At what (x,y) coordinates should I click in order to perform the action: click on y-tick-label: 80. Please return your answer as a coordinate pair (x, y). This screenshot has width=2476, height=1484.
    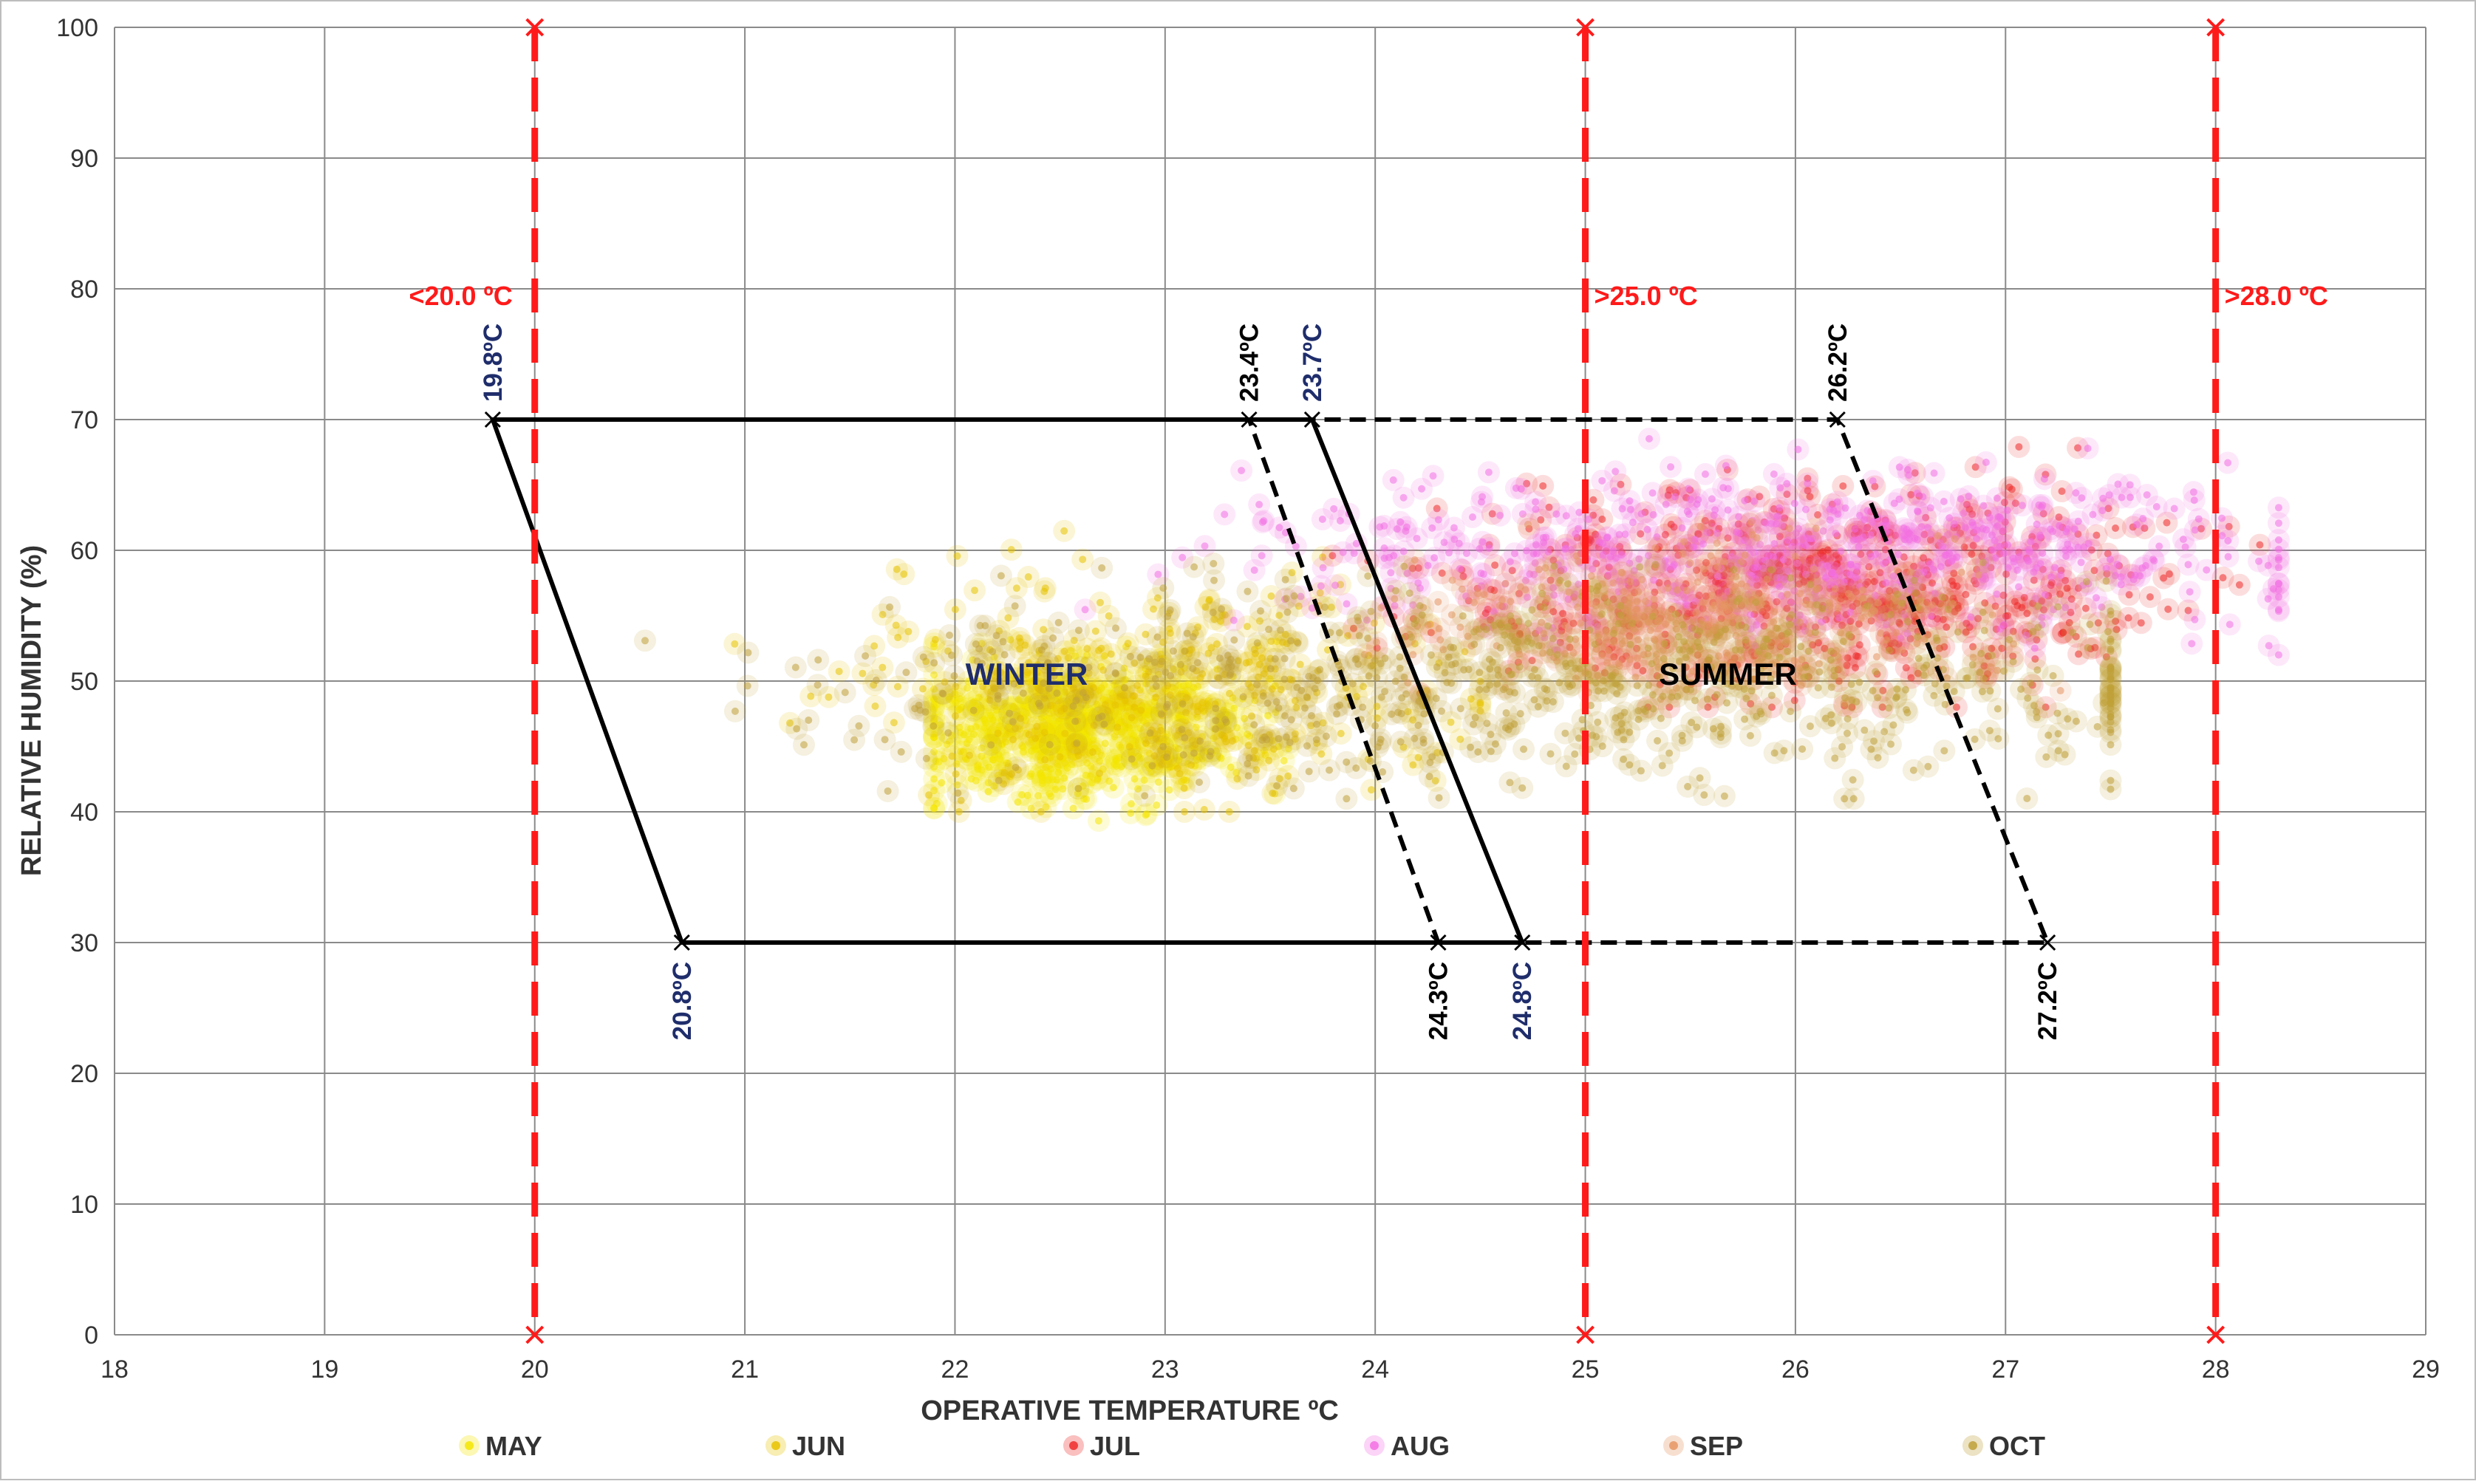
    Looking at the image, I should click on (84, 290).